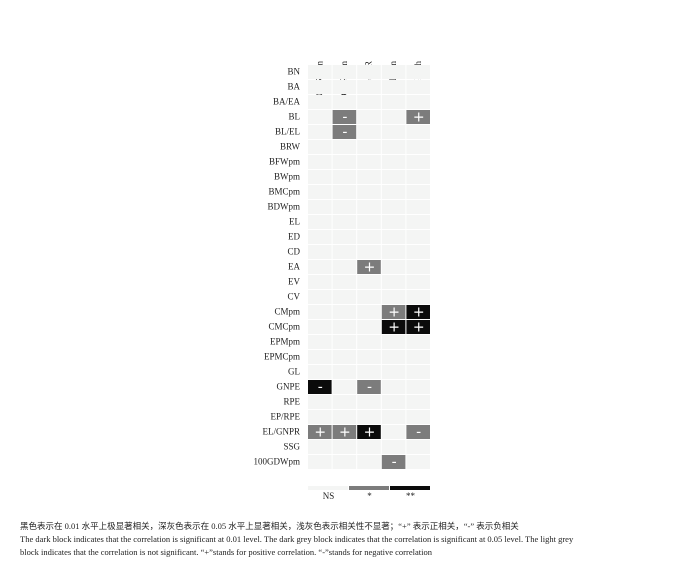  What do you see at coordinates (287, 132) in the screenshot?
I see `row-label: BL/EL` at bounding box center [287, 132].